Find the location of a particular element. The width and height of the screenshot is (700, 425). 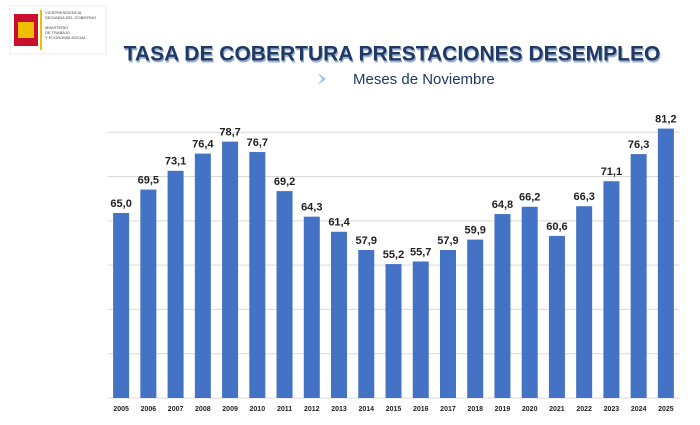

value-label: 66,2 is located at coordinates (529, 198).